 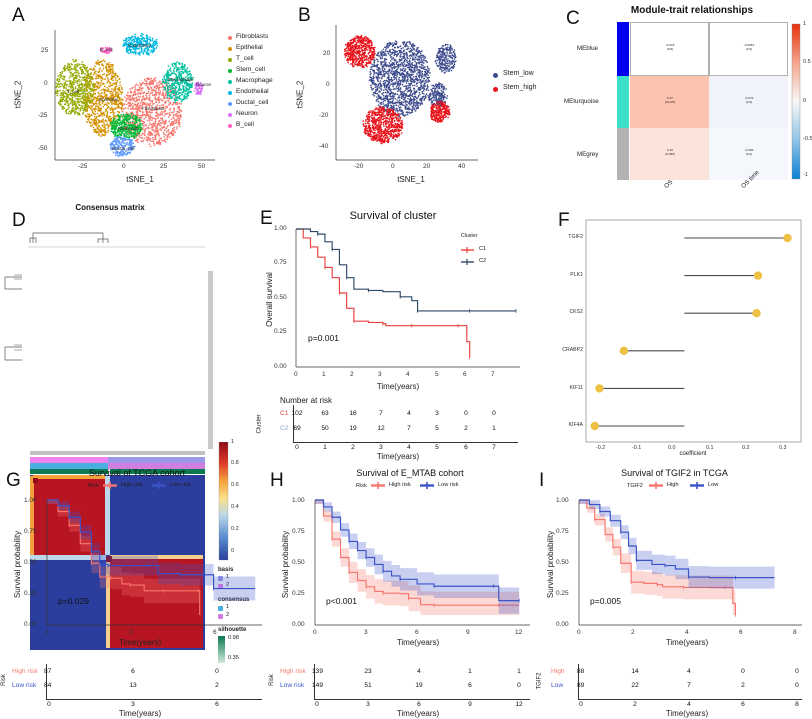 I want to click on panel-e-ytick-4: 1.00, so click(x=280, y=228).